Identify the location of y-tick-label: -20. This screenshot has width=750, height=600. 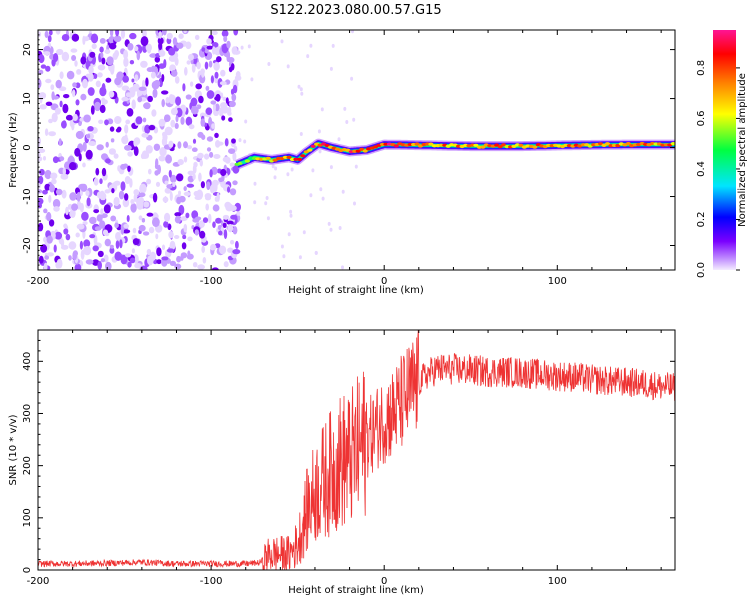
(27, 245).